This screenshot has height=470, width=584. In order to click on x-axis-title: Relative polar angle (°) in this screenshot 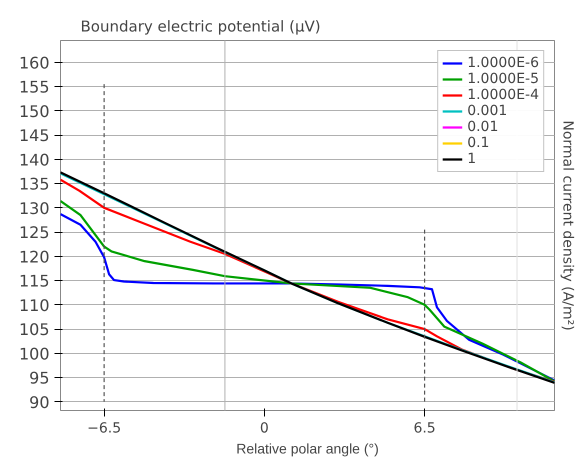, I will do `click(307, 448)`.